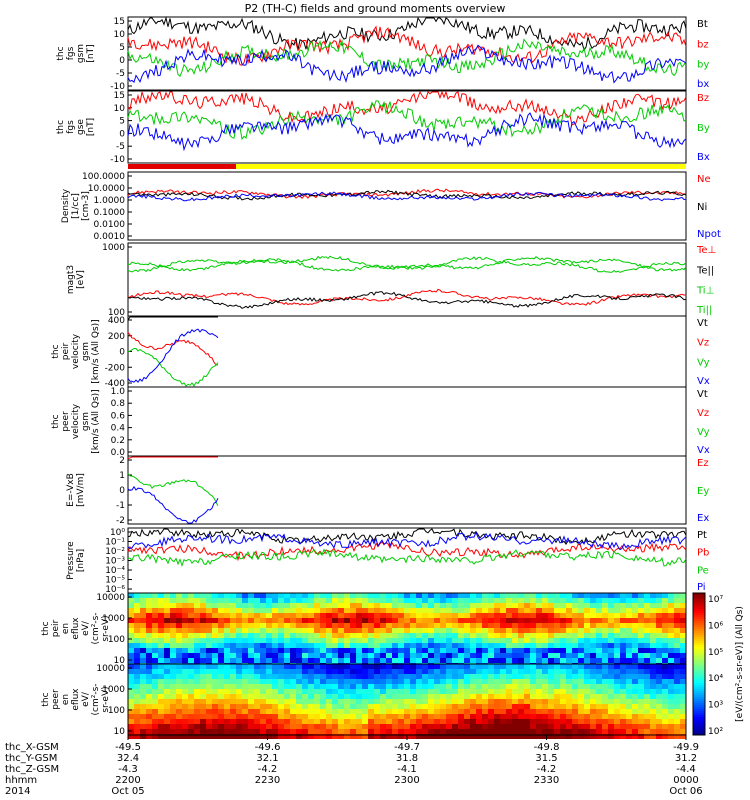 The height and width of the screenshot is (800, 750). What do you see at coordinates (407, 279) in the screenshot?
I see `panel-frame` at bounding box center [407, 279].